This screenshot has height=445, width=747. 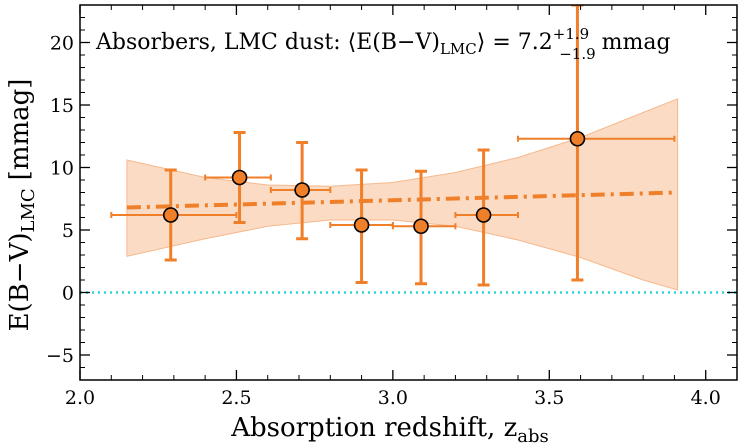 What do you see at coordinates (60, 356) in the screenshot?
I see `y-tick-label: −5` at bounding box center [60, 356].